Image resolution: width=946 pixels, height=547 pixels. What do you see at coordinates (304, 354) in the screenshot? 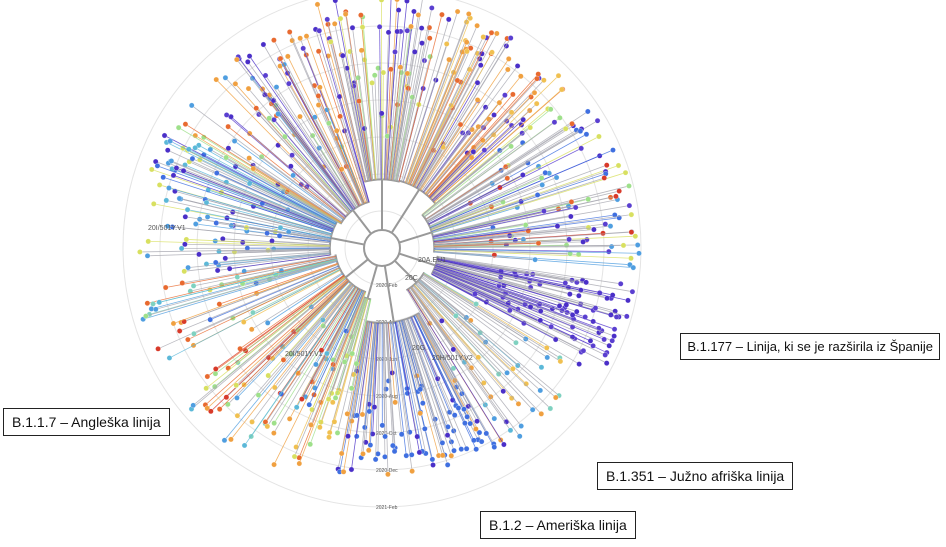
I see `clade-label: 20I/501Y.V1` at bounding box center [304, 354].